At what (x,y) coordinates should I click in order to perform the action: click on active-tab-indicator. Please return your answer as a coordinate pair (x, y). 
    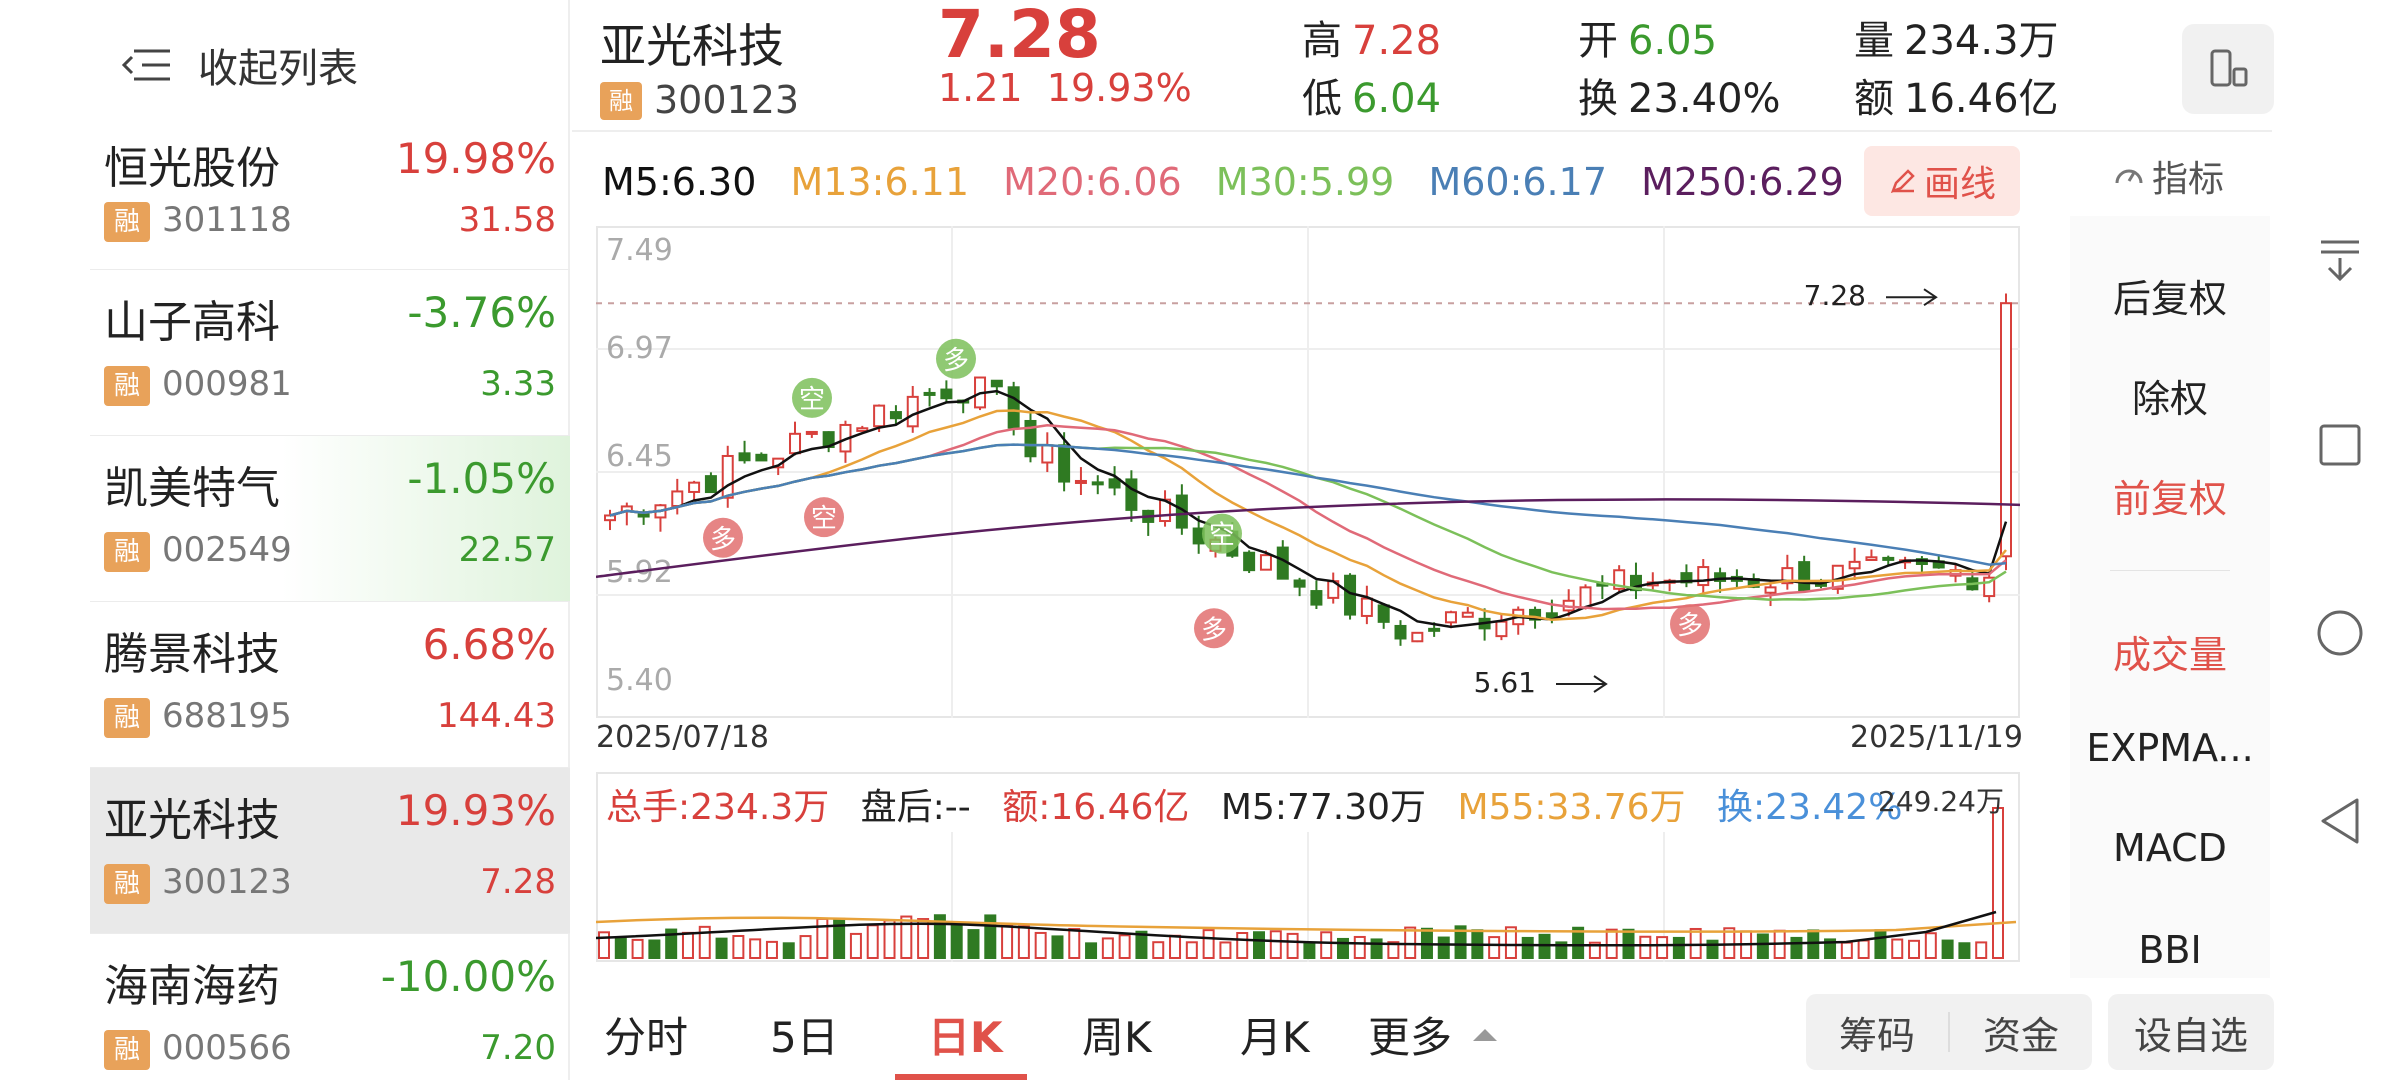
    Looking at the image, I should click on (961, 1077).